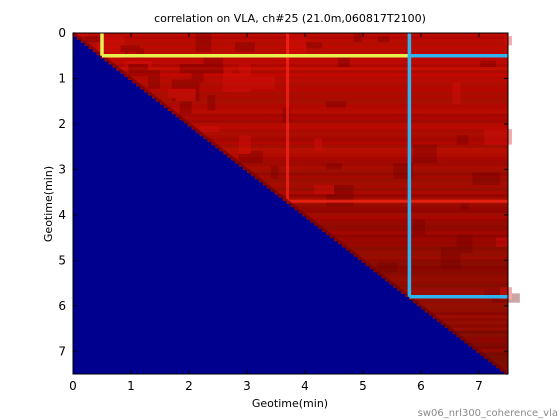  What do you see at coordinates (62, 33) in the screenshot?
I see `y-tick-label: 0` at bounding box center [62, 33].